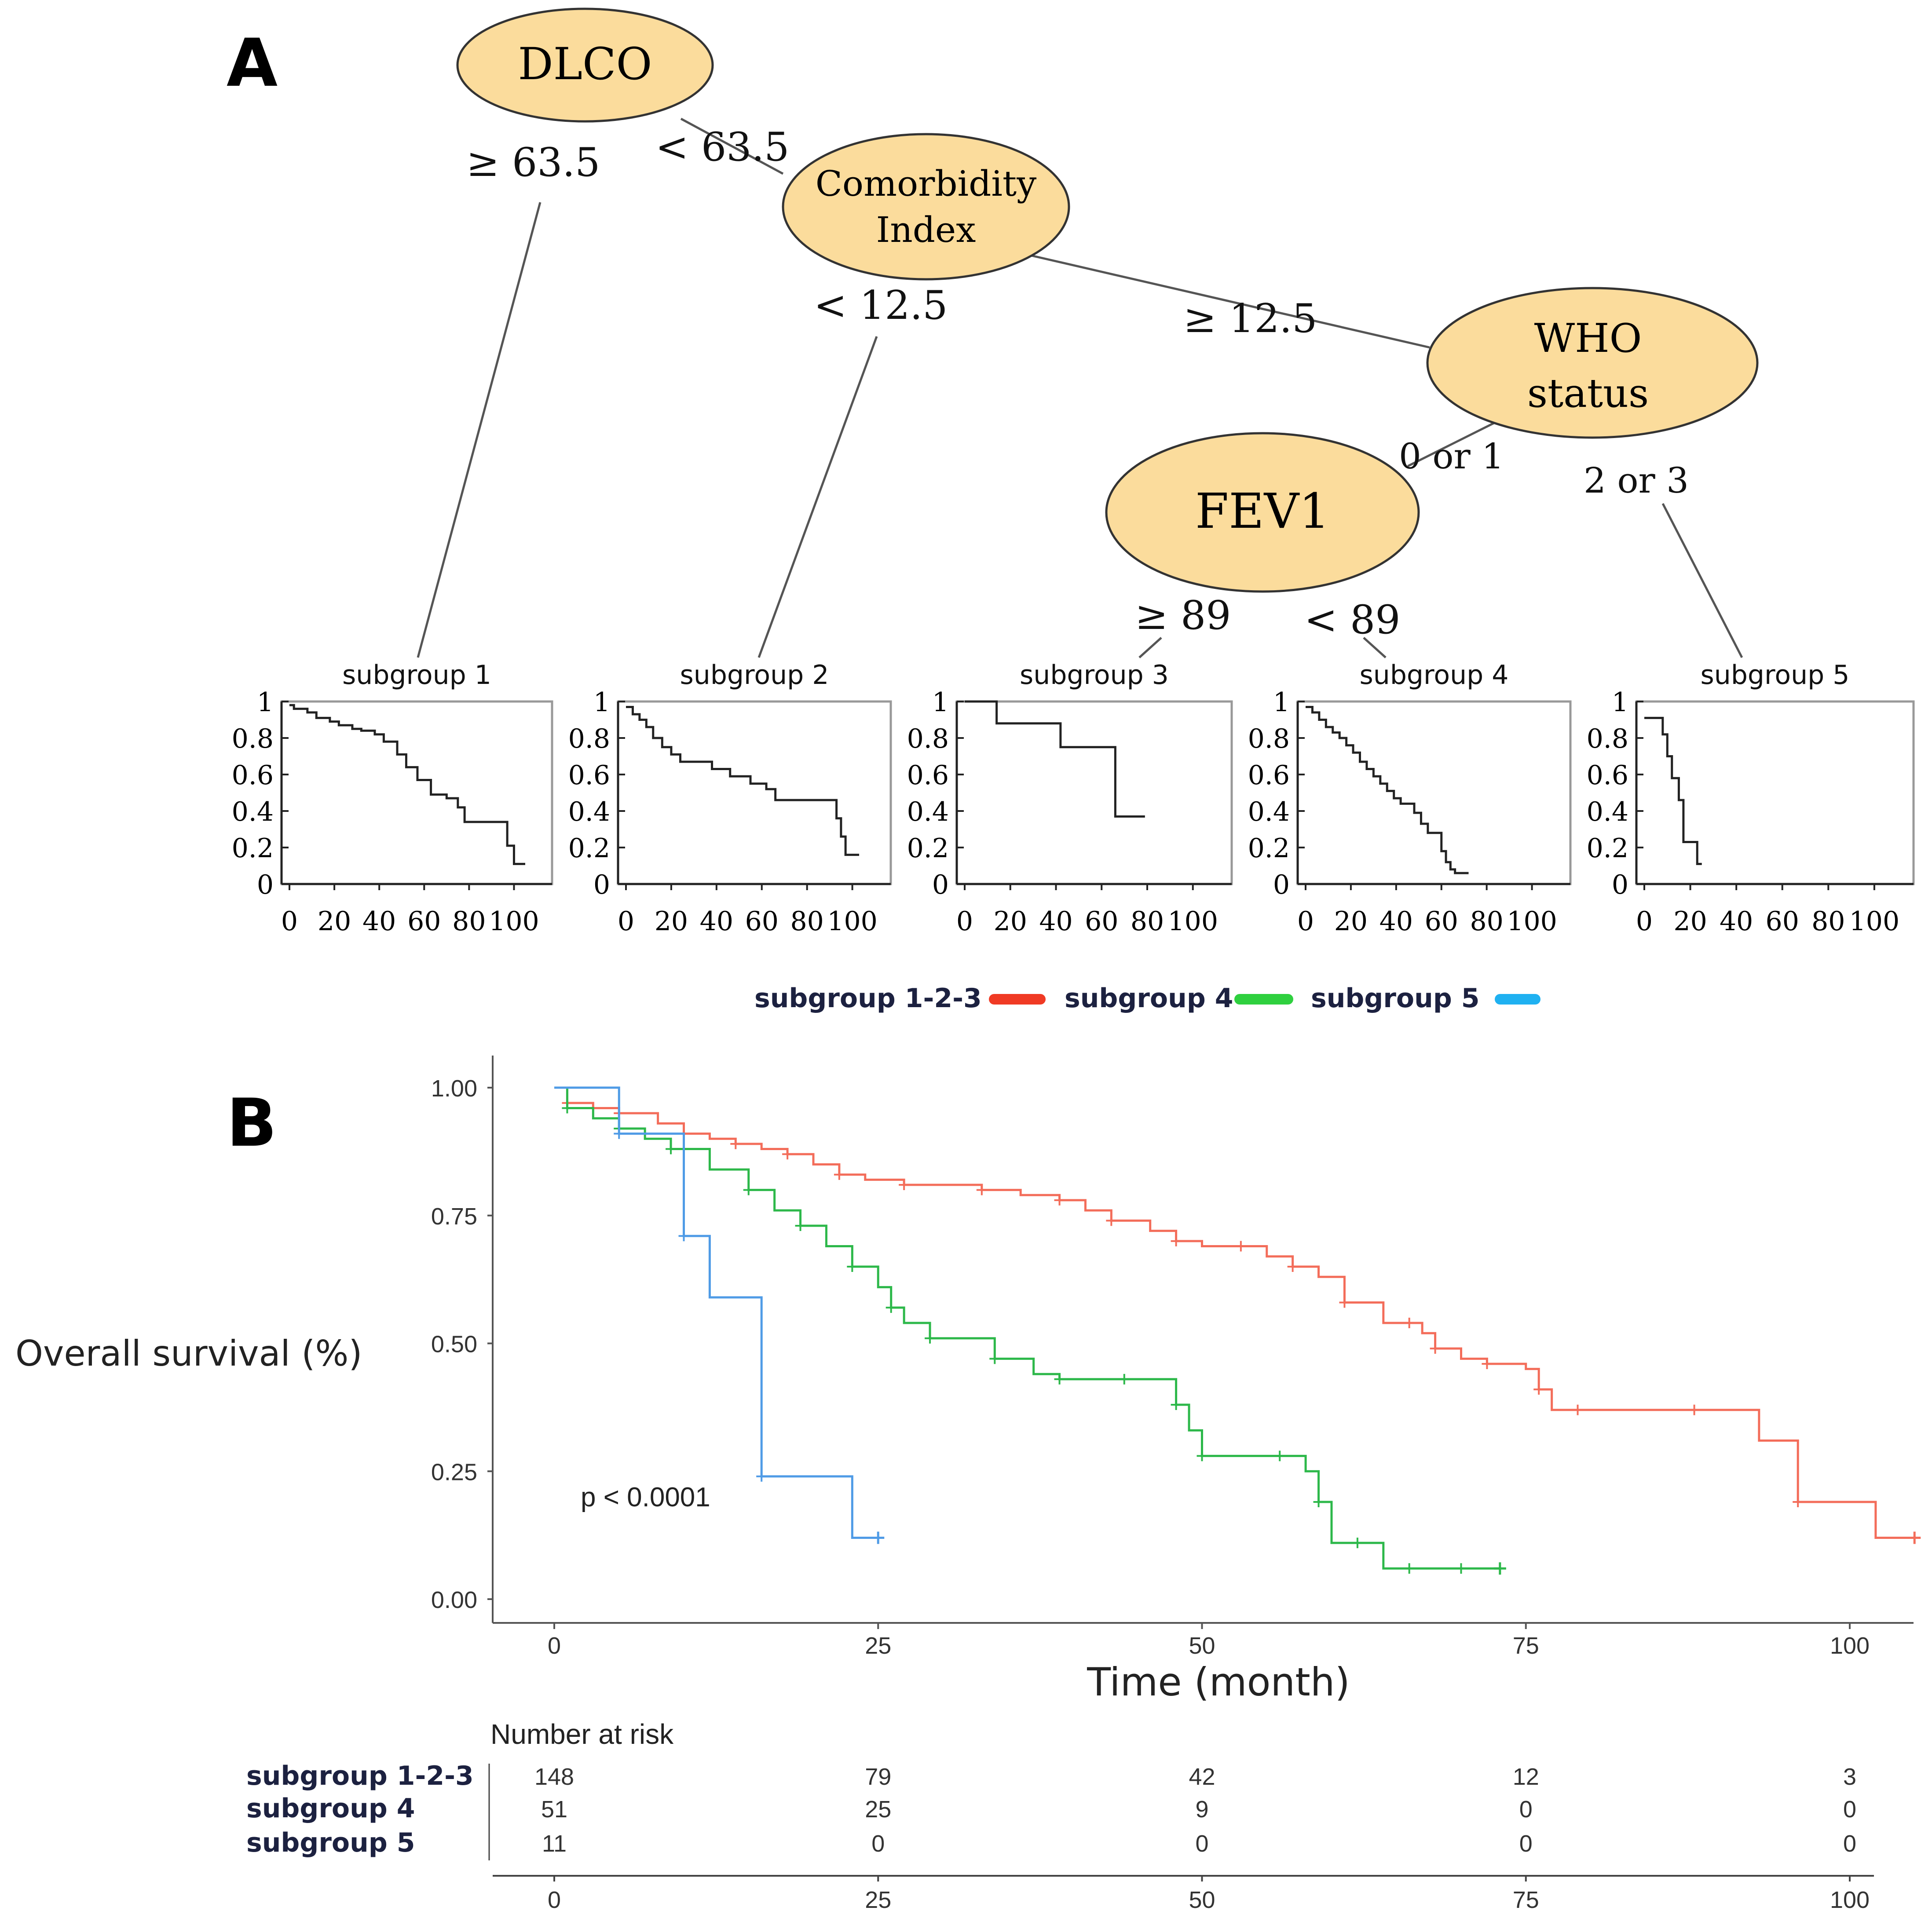 This screenshot has width=1932, height=1929. What do you see at coordinates (454, 1600) in the screenshot?
I see `main-y-tick-label: 0.00` at bounding box center [454, 1600].